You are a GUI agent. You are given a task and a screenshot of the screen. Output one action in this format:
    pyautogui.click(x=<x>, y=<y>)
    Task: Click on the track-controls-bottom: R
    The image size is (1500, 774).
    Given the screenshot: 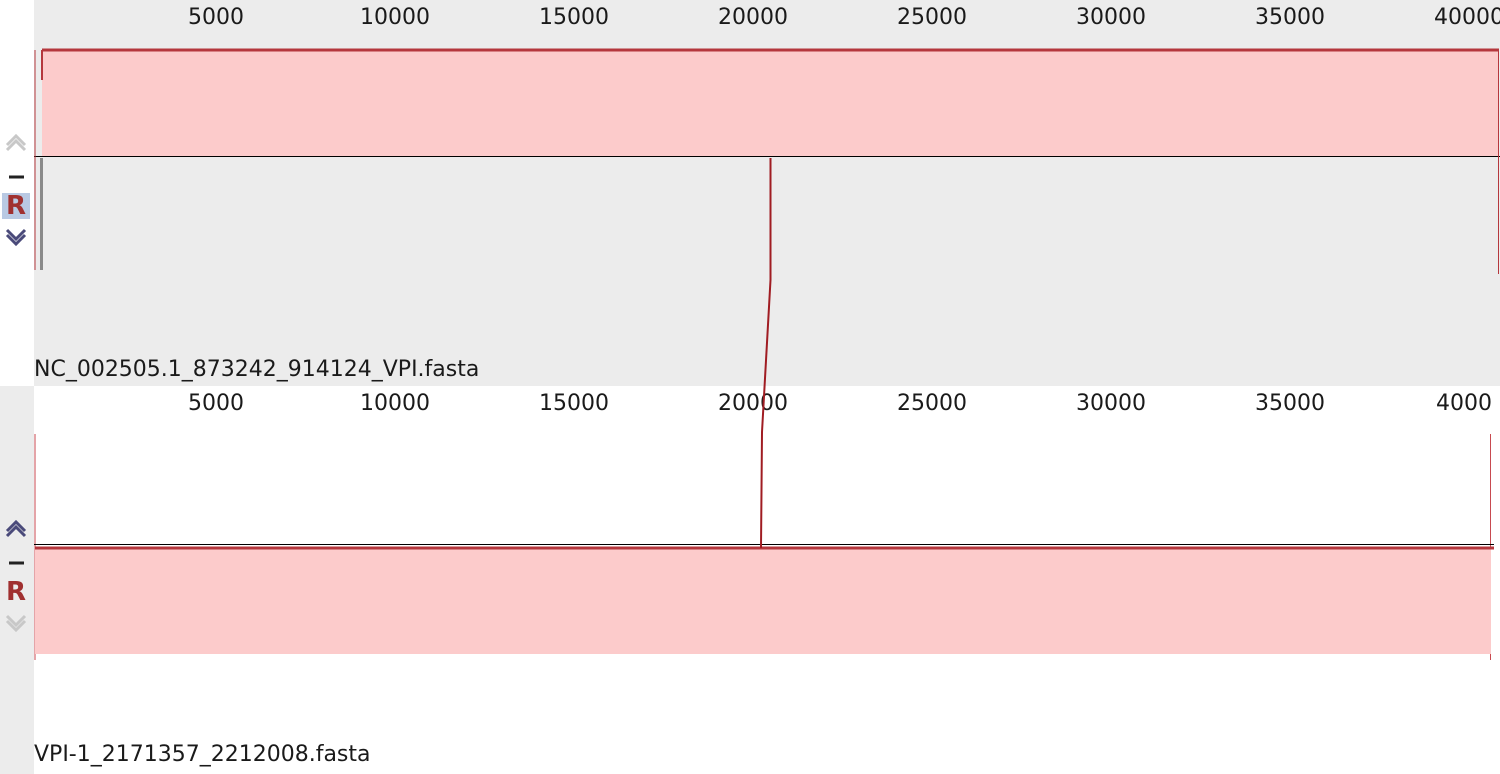 What is the action you would take?
    pyautogui.click(x=17, y=580)
    